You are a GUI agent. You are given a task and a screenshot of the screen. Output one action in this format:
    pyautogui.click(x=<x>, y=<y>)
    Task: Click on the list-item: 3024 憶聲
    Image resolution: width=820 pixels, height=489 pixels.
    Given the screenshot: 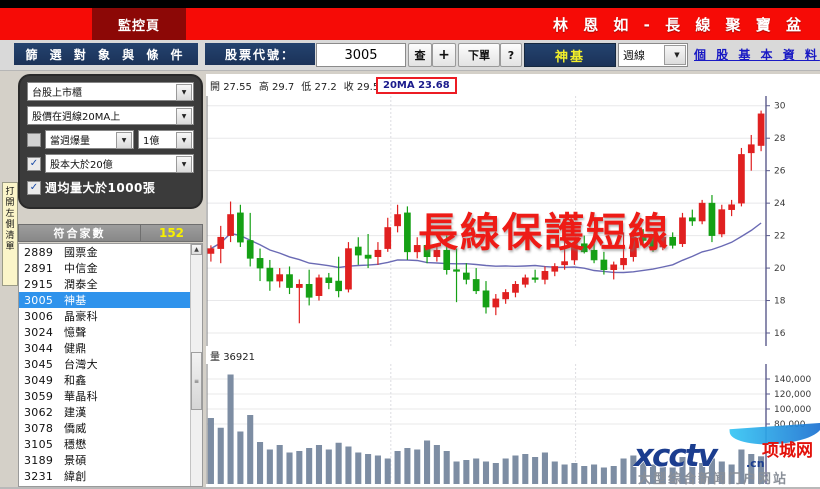 What is the action you would take?
    pyautogui.click(x=110, y=332)
    